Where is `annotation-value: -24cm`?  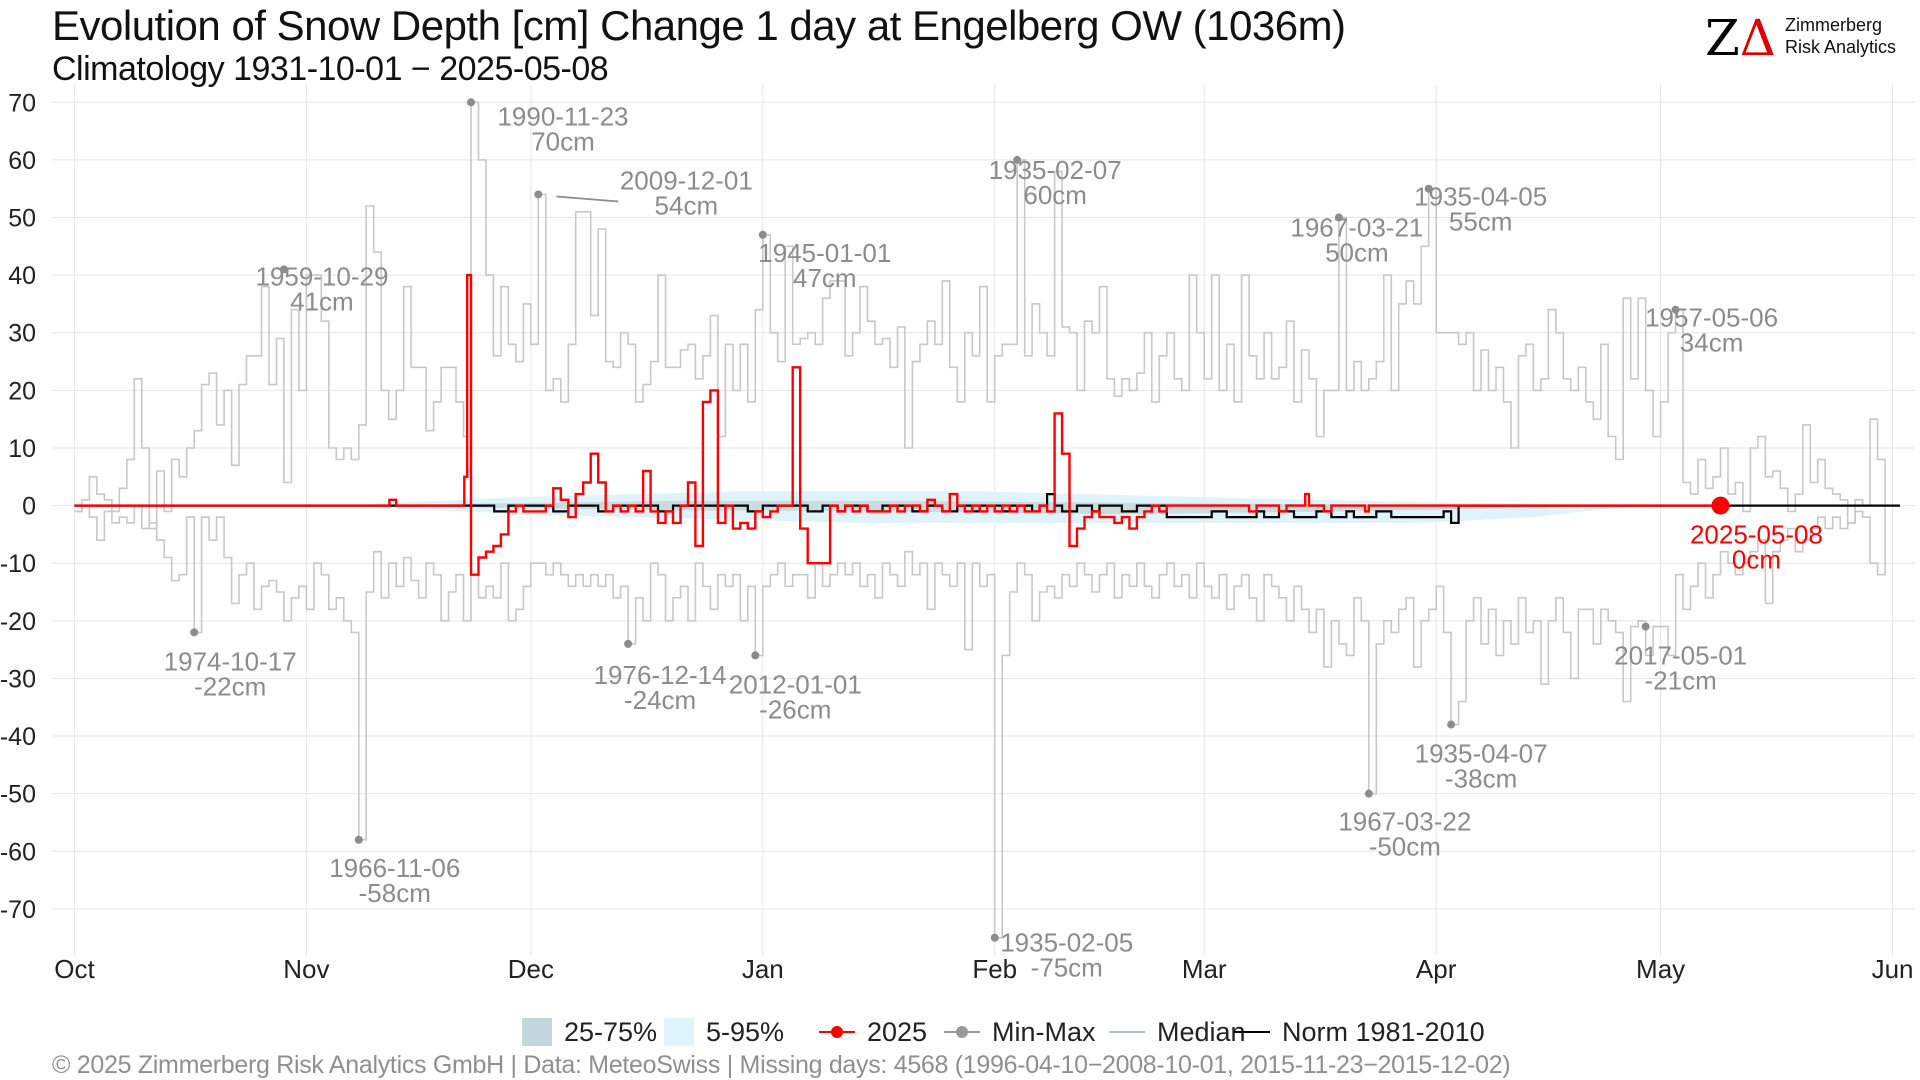
annotation-value: -24cm is located at coordinates (660, 700).